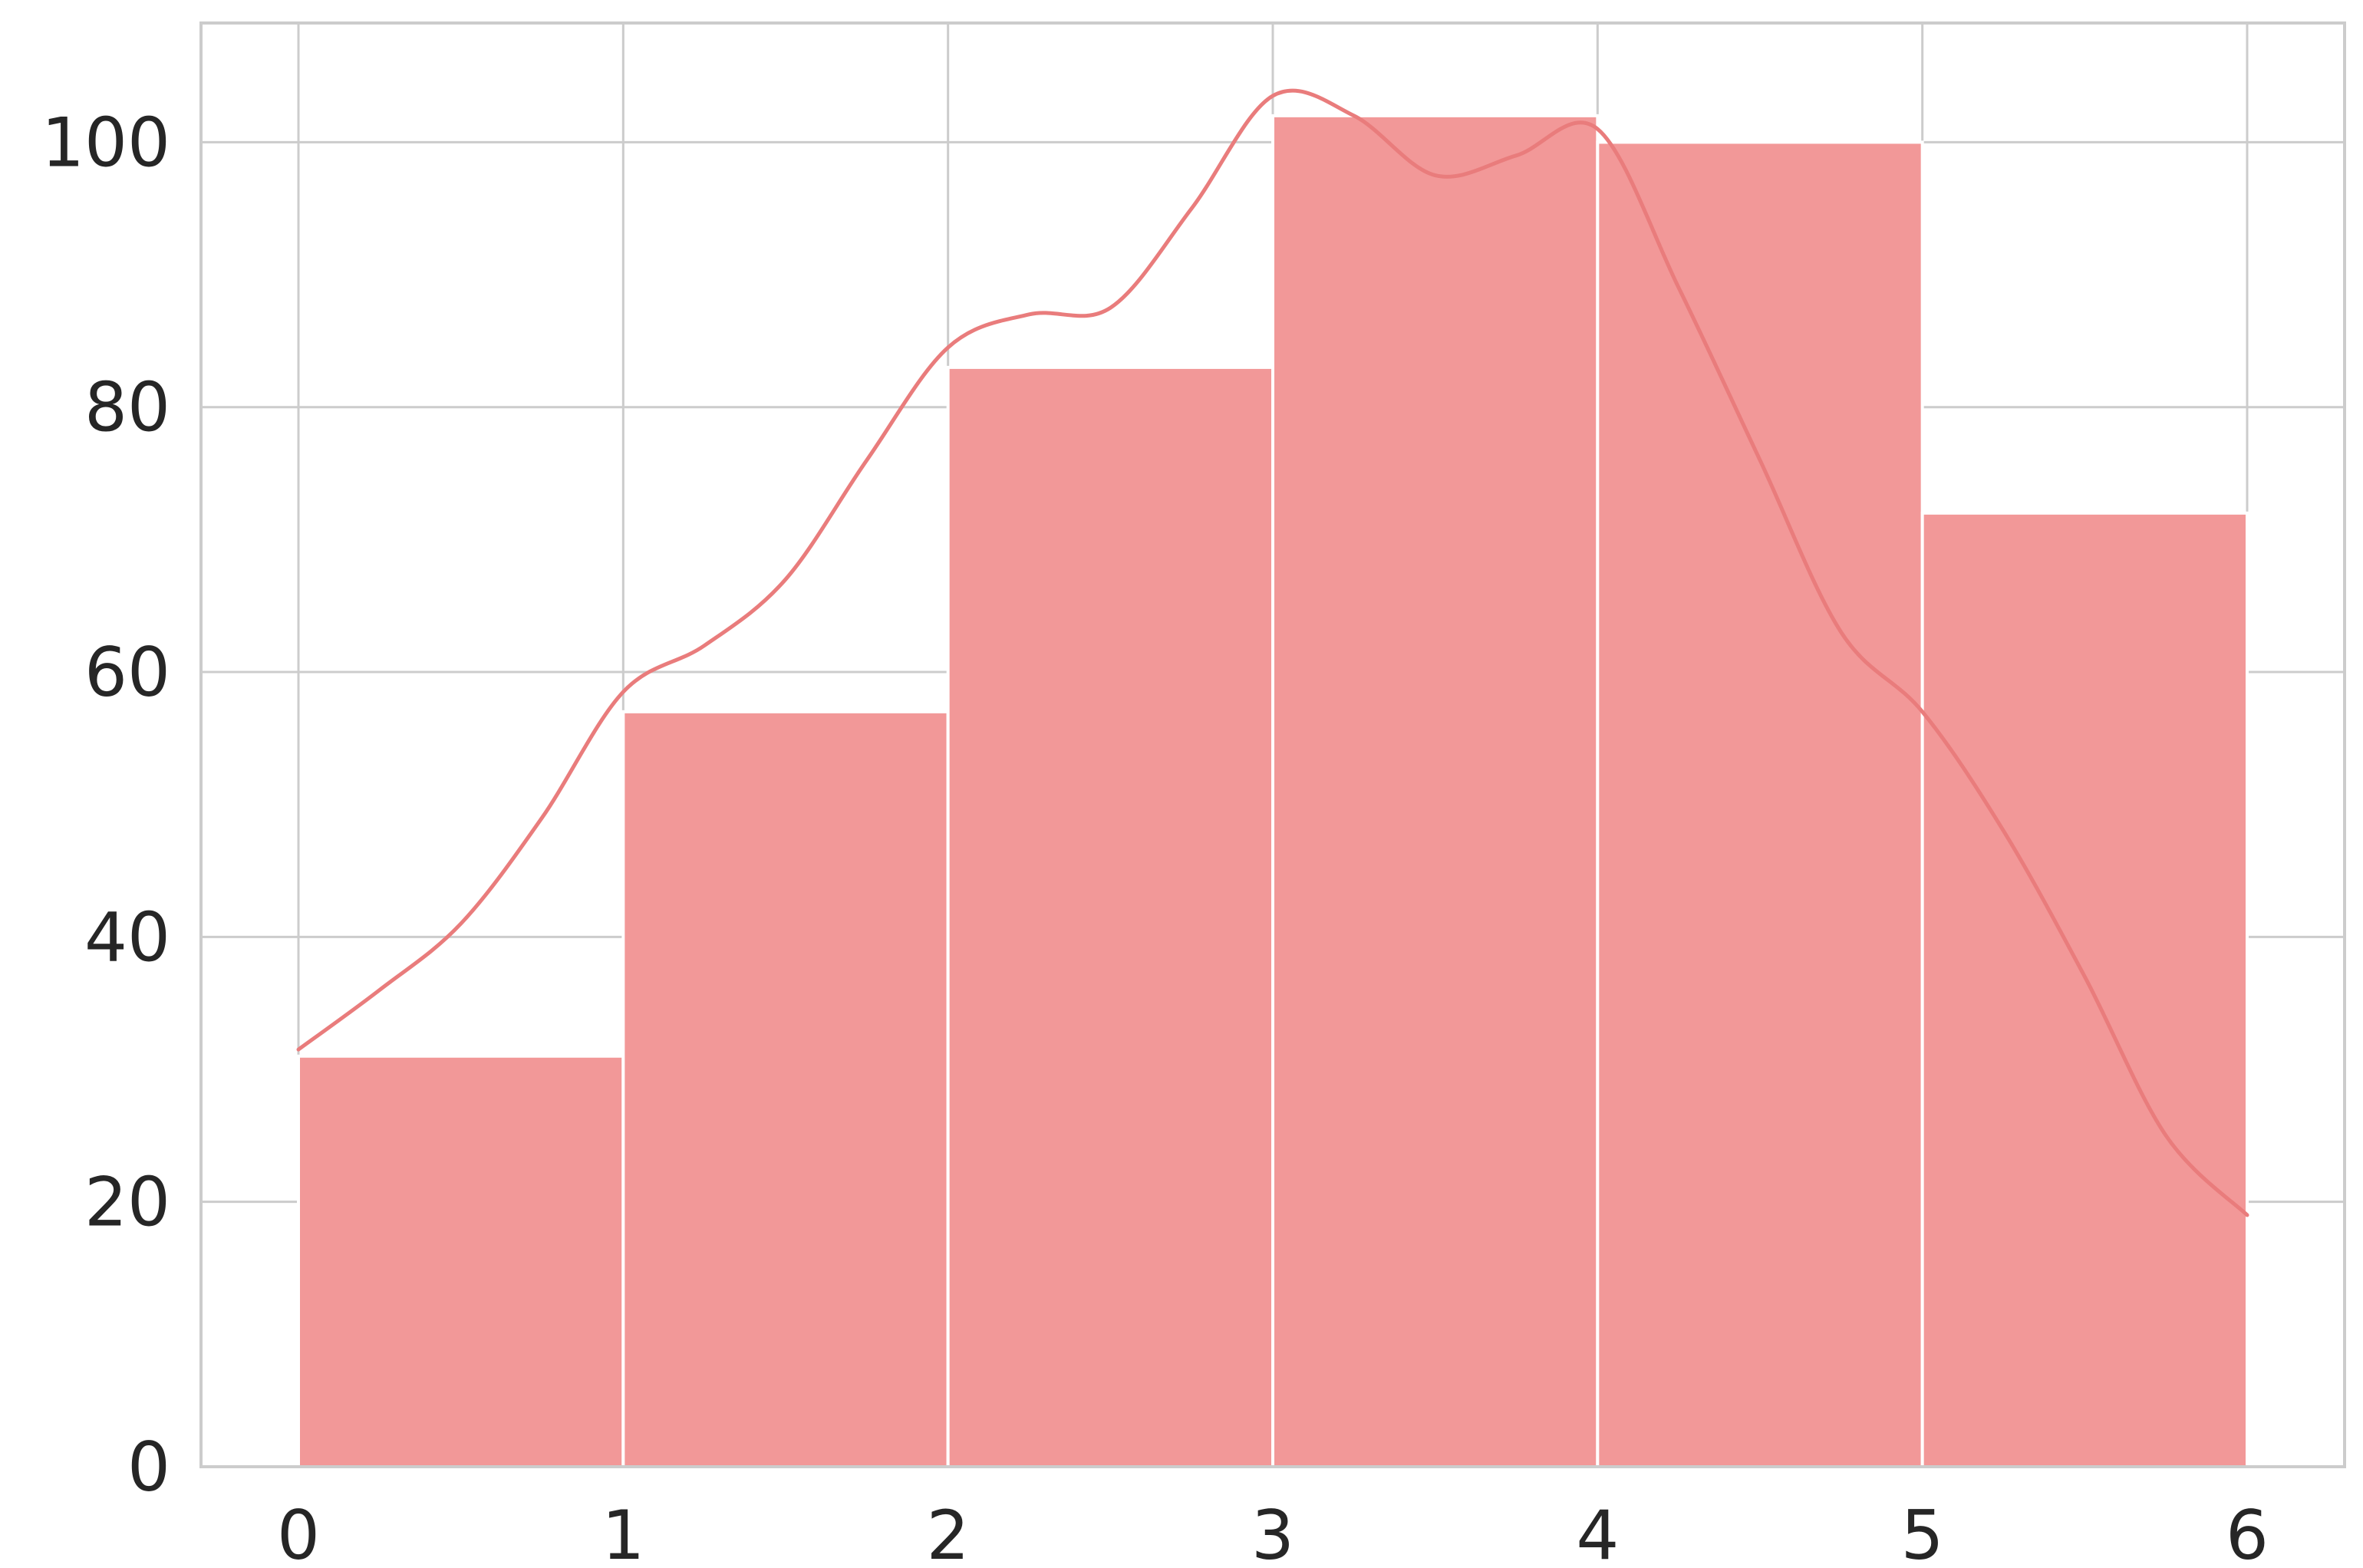 This screenshot has width=2363, height=1568. What do you see at coordinates (105, 142) in the screenshot?
I see `y-tick-label-100: 100` at bounding box center [105, 142].